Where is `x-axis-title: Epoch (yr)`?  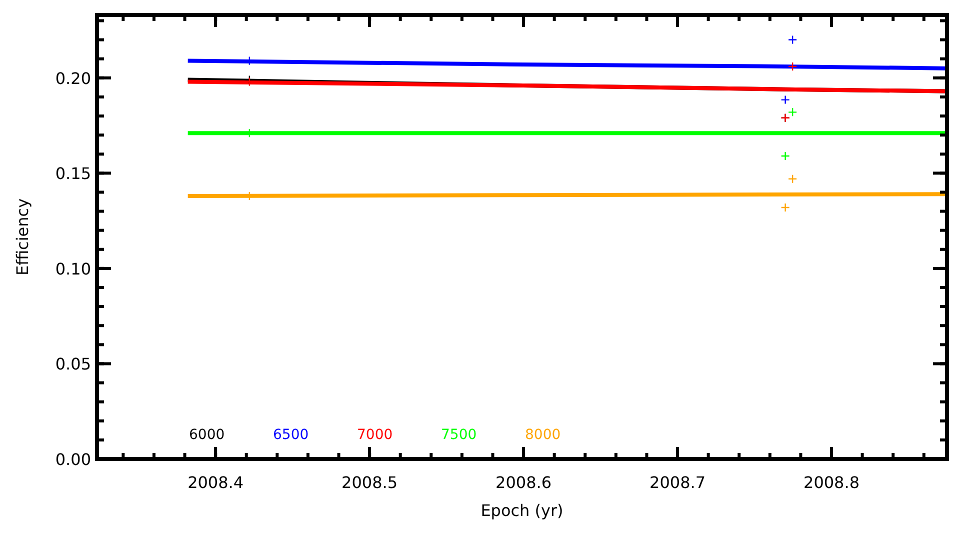 x-axis-title: Epoch (yr) is located at coordinates (522, 510).